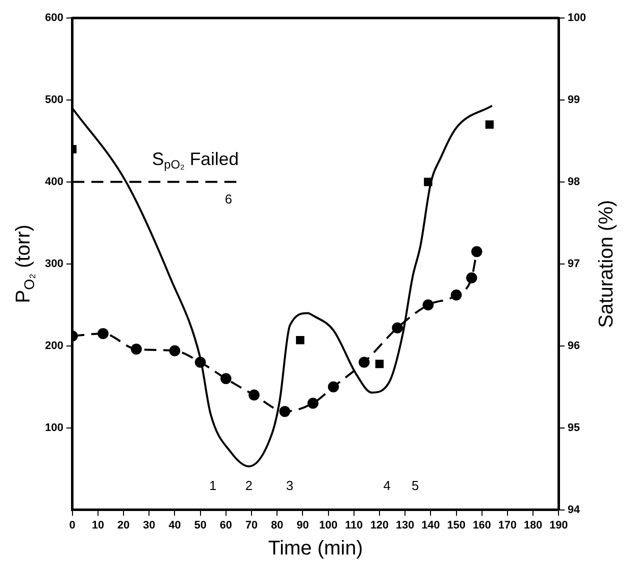  I want to click on x-tick-label: 150, so click(456, 525).